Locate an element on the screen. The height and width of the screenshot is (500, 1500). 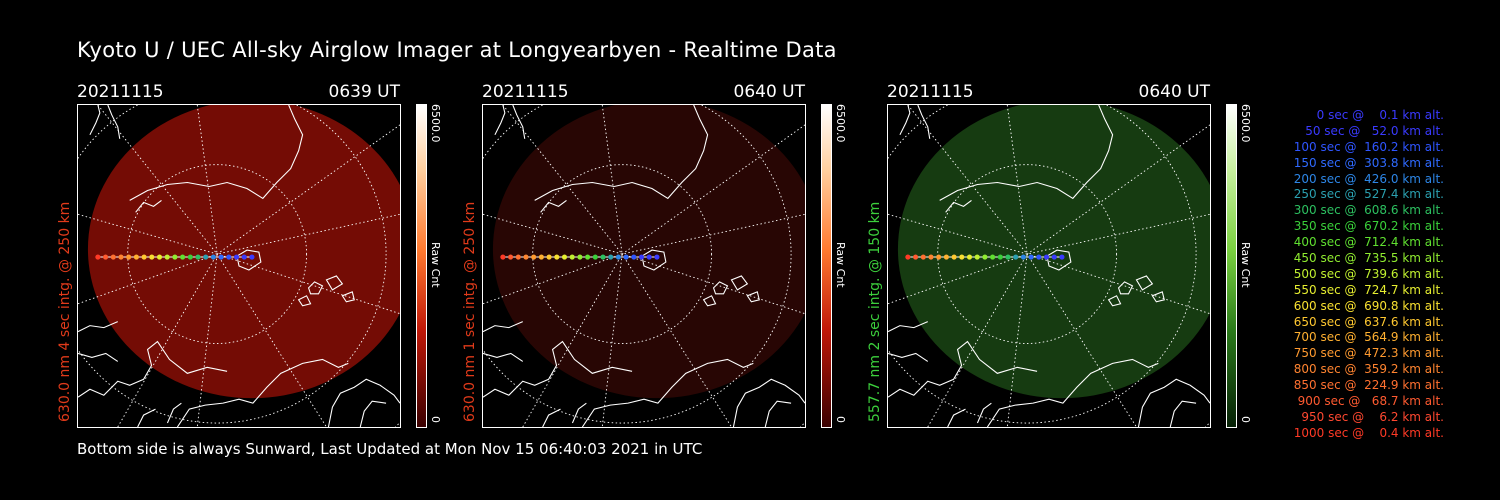
legend-row: 100 sec @ 160.2 km alt. is located at coordinates (1366, 146).